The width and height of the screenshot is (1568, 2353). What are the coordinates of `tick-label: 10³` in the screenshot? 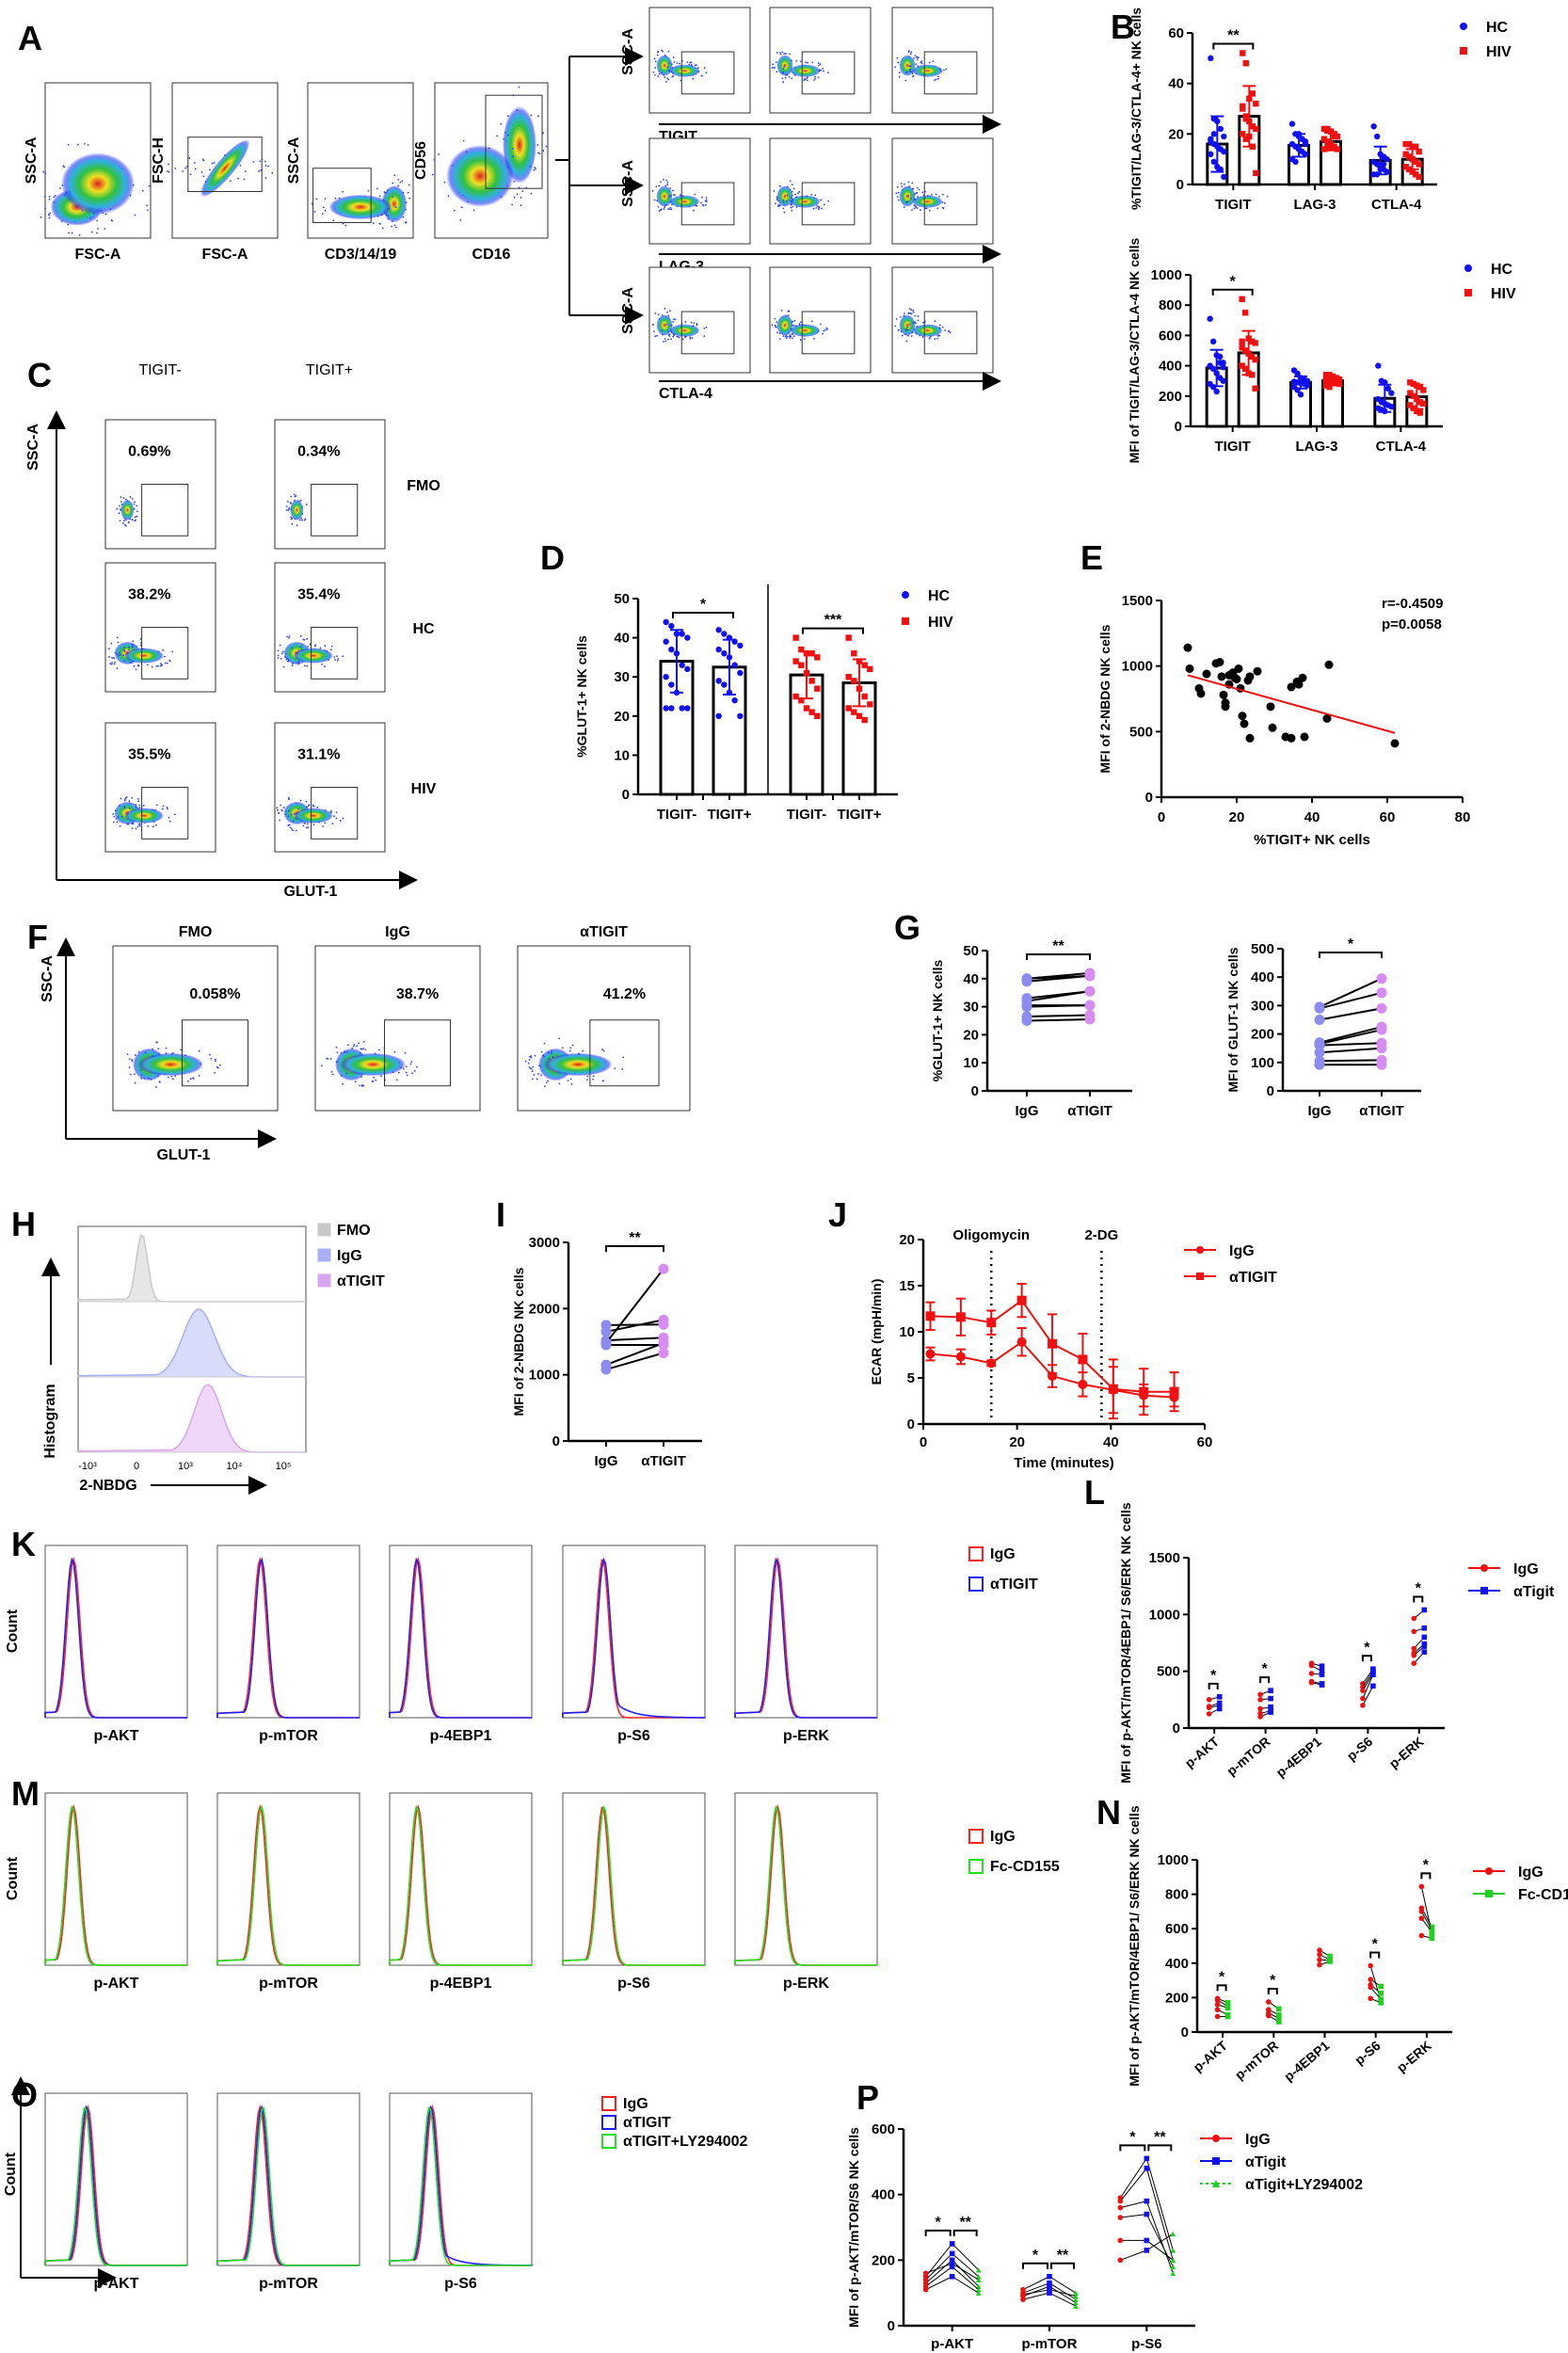 It's located at (185, 1467).